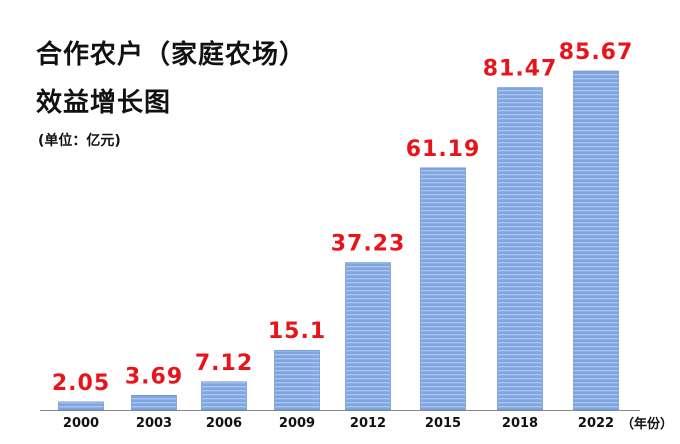 The height and width of the screenshot is (444, 680). Describe the element at coordinates (520, 423) in the screenshot. I see `x-tick-label-2018: 2018` at that location.